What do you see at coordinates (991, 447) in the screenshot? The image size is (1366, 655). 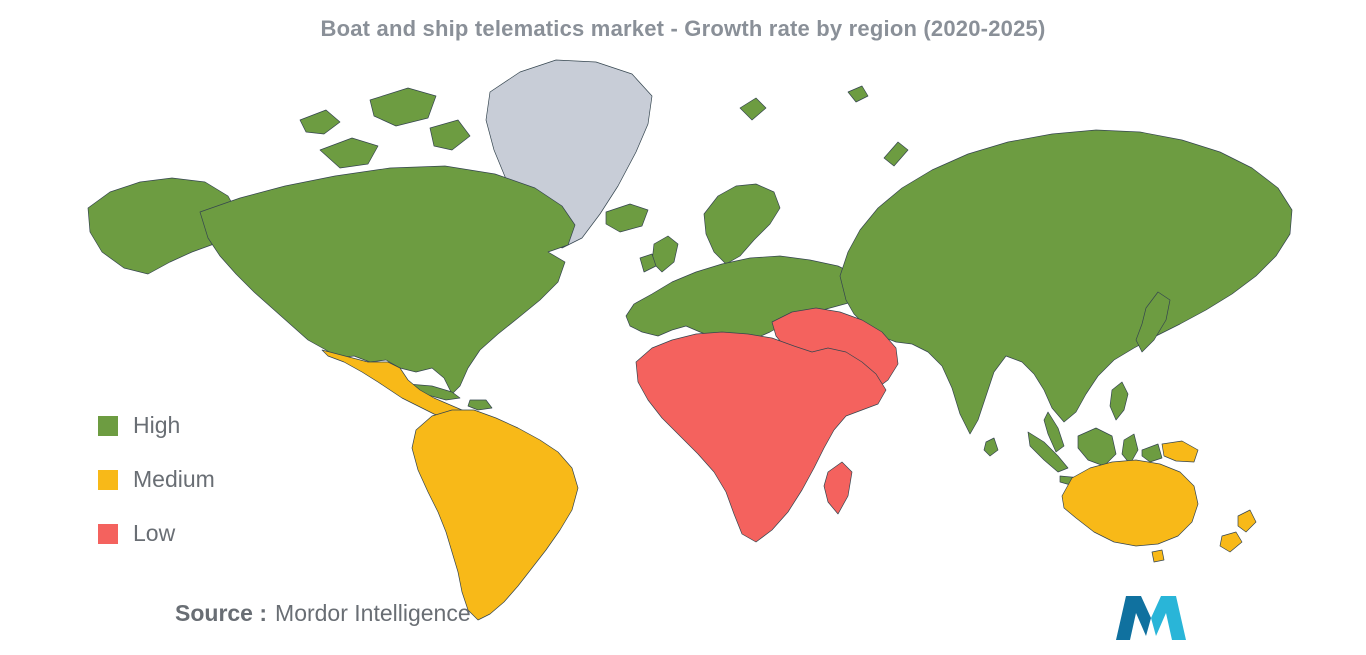 I see `region-sri-lanka` at bounding box center [991, 447].